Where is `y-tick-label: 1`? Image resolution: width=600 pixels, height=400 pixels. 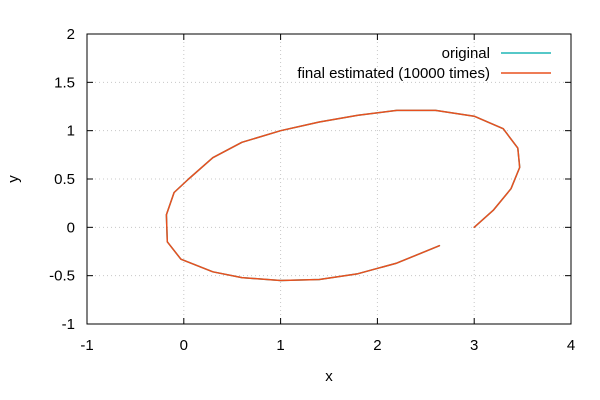 y-tick-label: 1 is located at coordinates (71, 131).